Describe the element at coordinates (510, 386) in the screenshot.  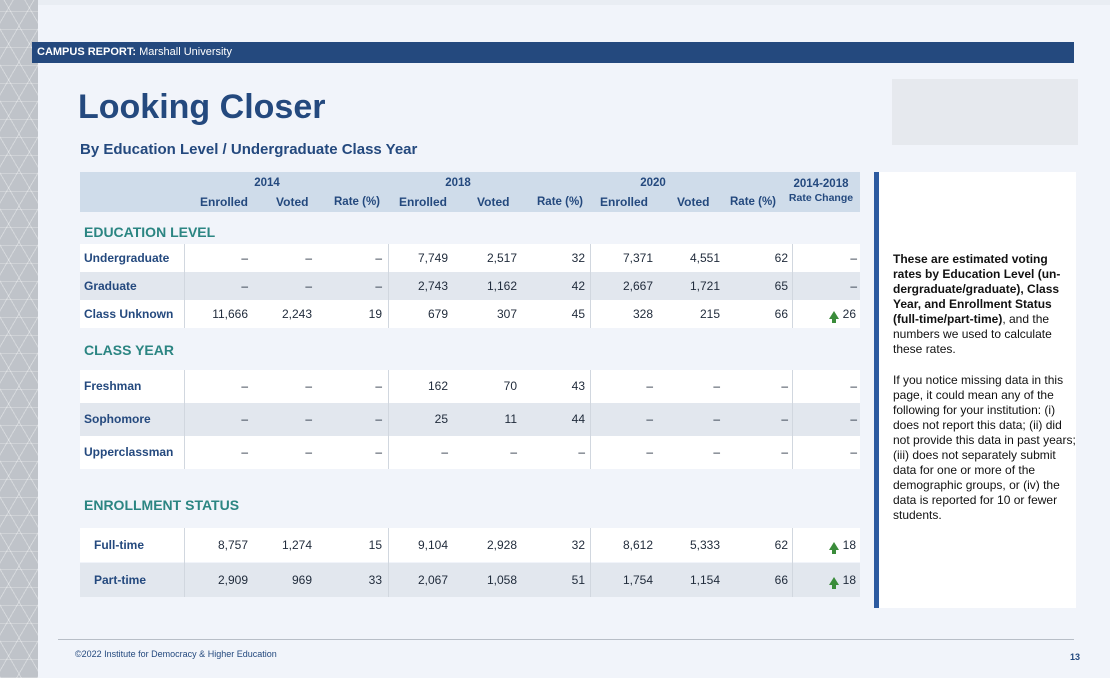
I see `row-value: 70` at that location.